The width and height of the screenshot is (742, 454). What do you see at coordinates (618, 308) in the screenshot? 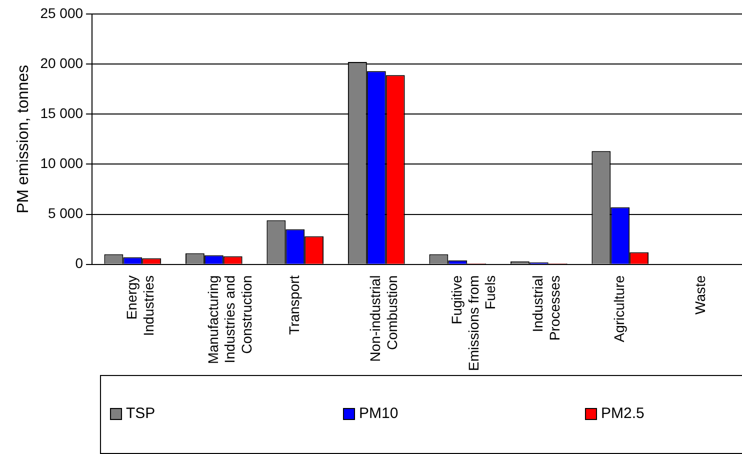
I see `x-tick-label: Agriculture` at bounding box center [618, 308].